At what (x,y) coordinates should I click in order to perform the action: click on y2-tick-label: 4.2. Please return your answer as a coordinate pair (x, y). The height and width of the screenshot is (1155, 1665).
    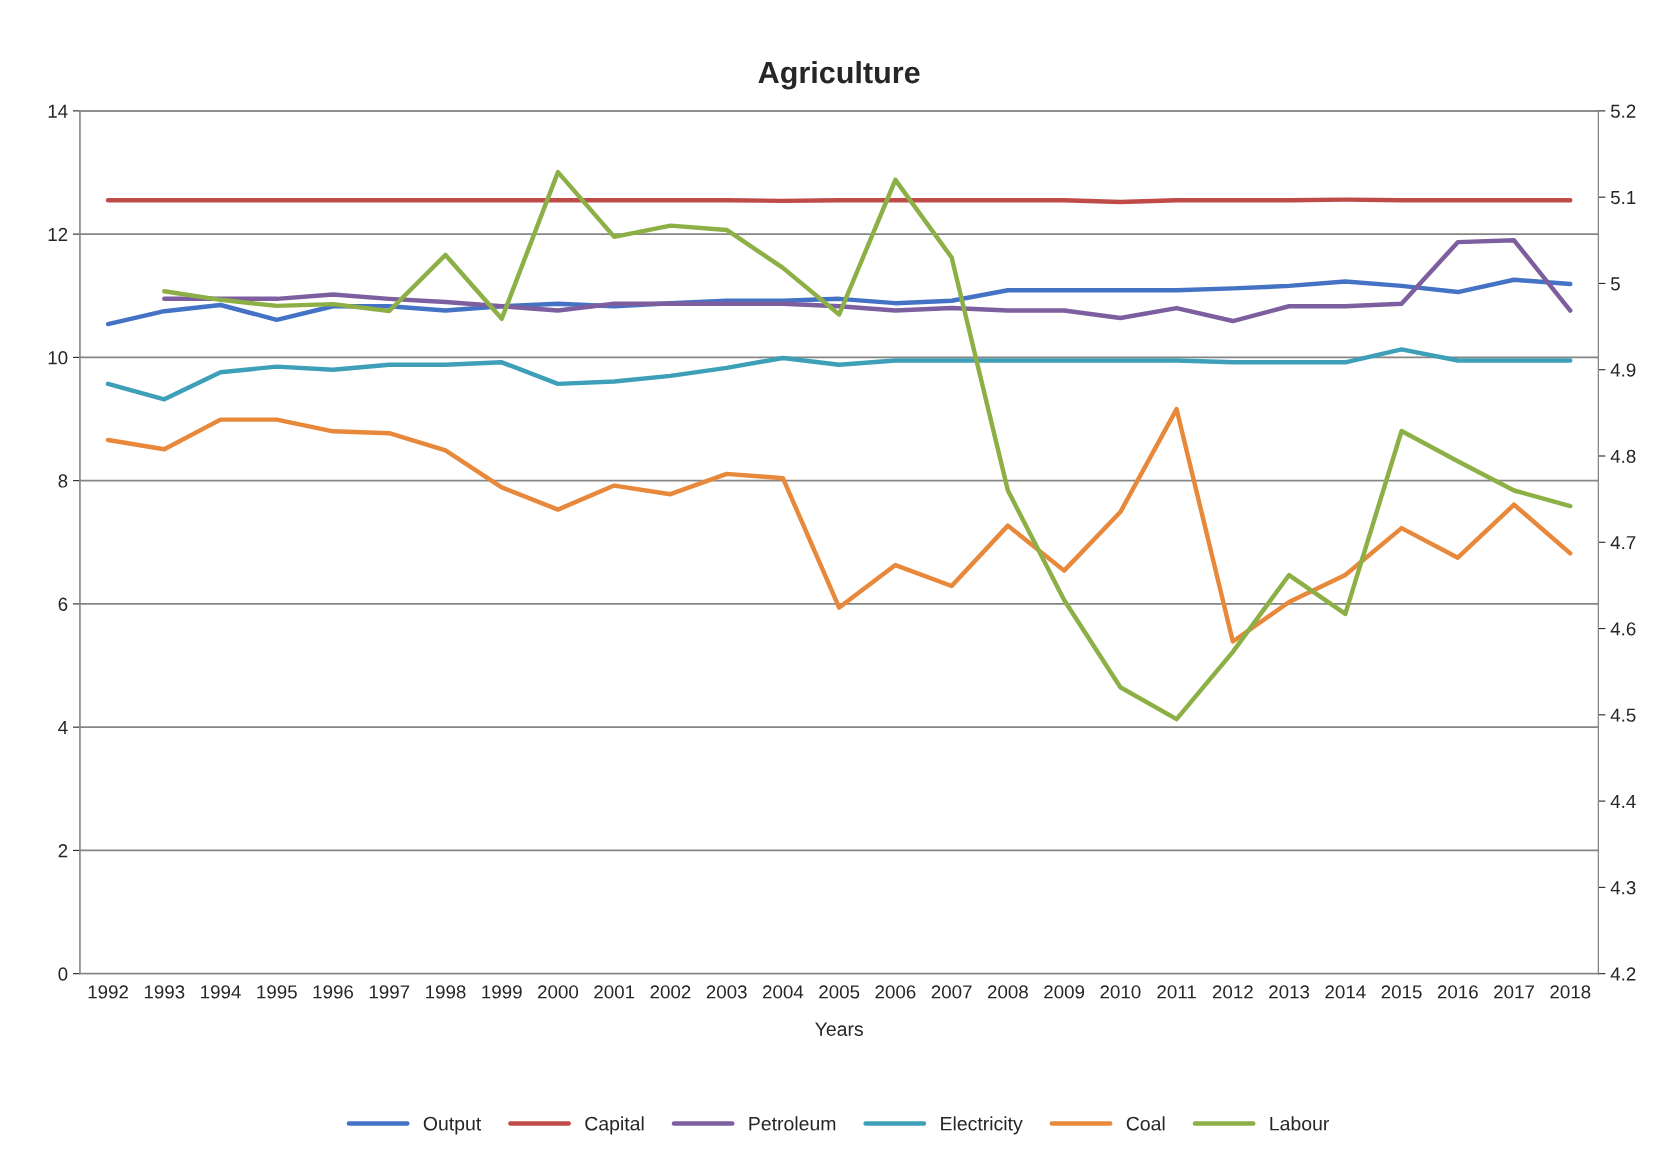
    Looking at the image, I should click on (1623, 974).